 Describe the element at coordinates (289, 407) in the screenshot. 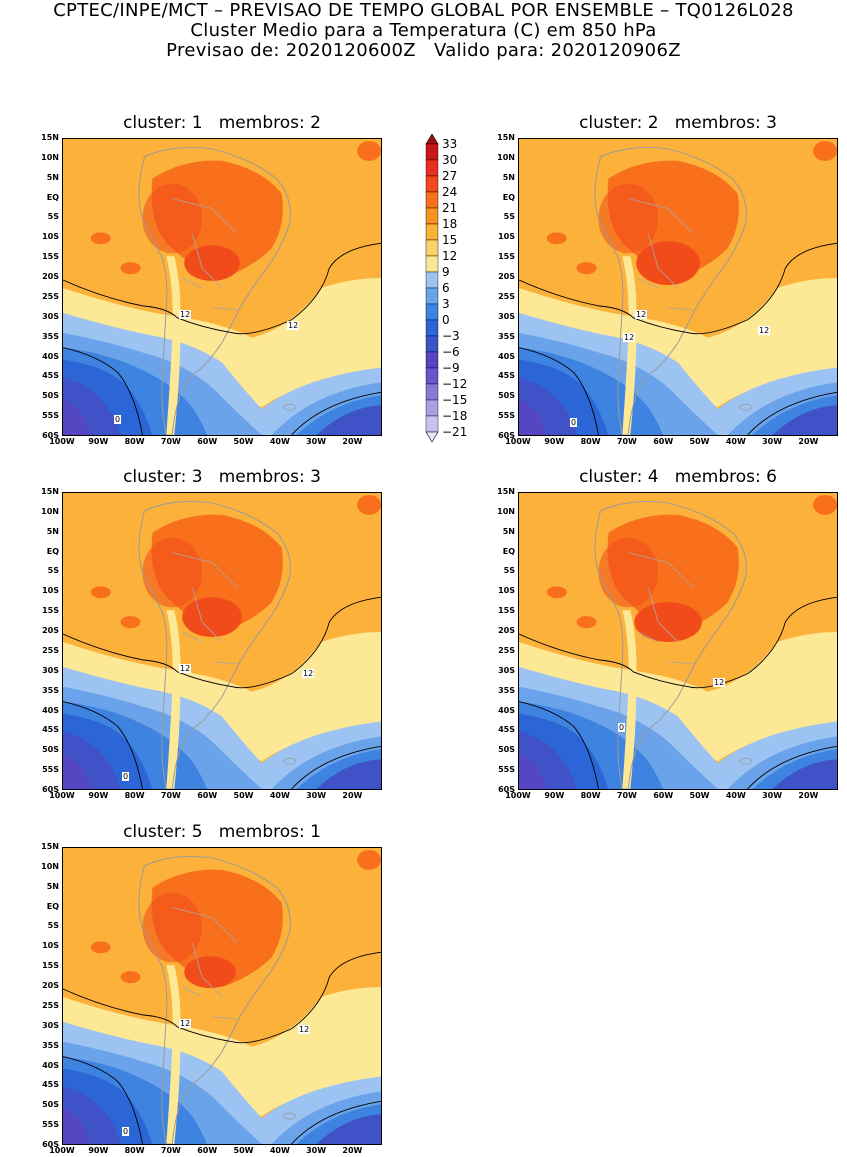

I see `island-outline` at that location.